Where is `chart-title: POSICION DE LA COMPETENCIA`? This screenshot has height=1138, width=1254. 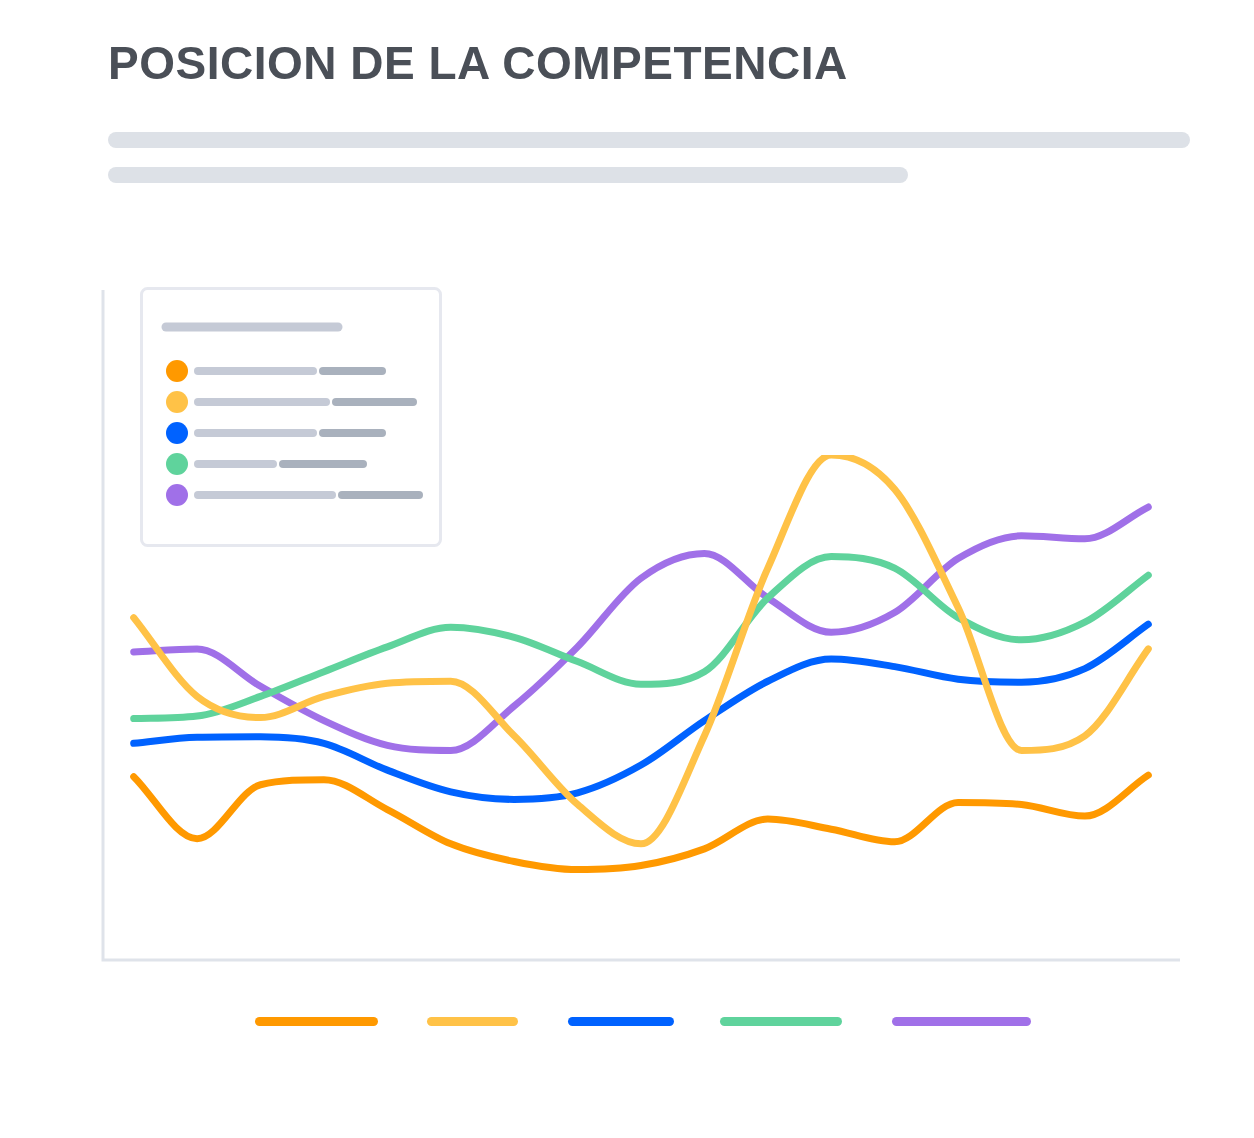
chart-title: POSICION DE LA COMPETENCIA is located at coordinates (478, 63).